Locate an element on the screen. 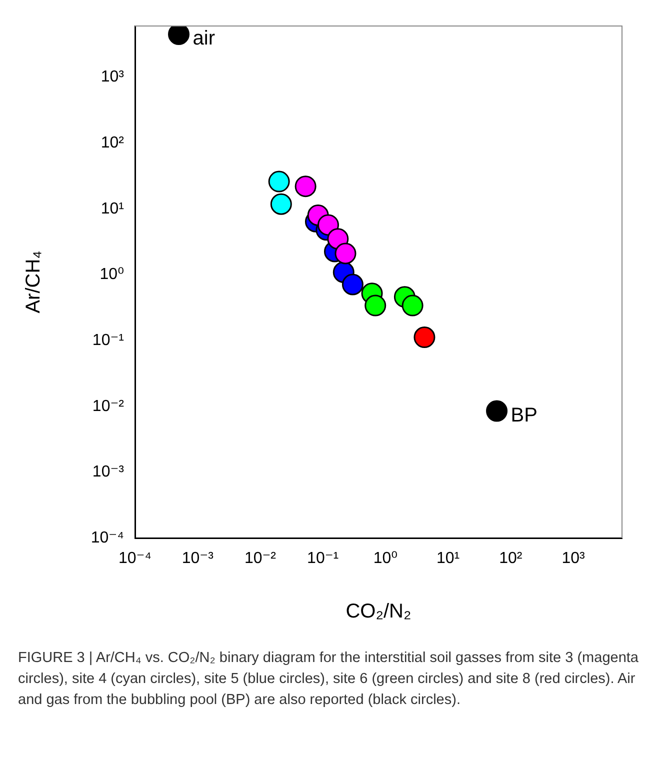  x-axis-title: CO₂/N₂ is located at coordinates (379, 611).